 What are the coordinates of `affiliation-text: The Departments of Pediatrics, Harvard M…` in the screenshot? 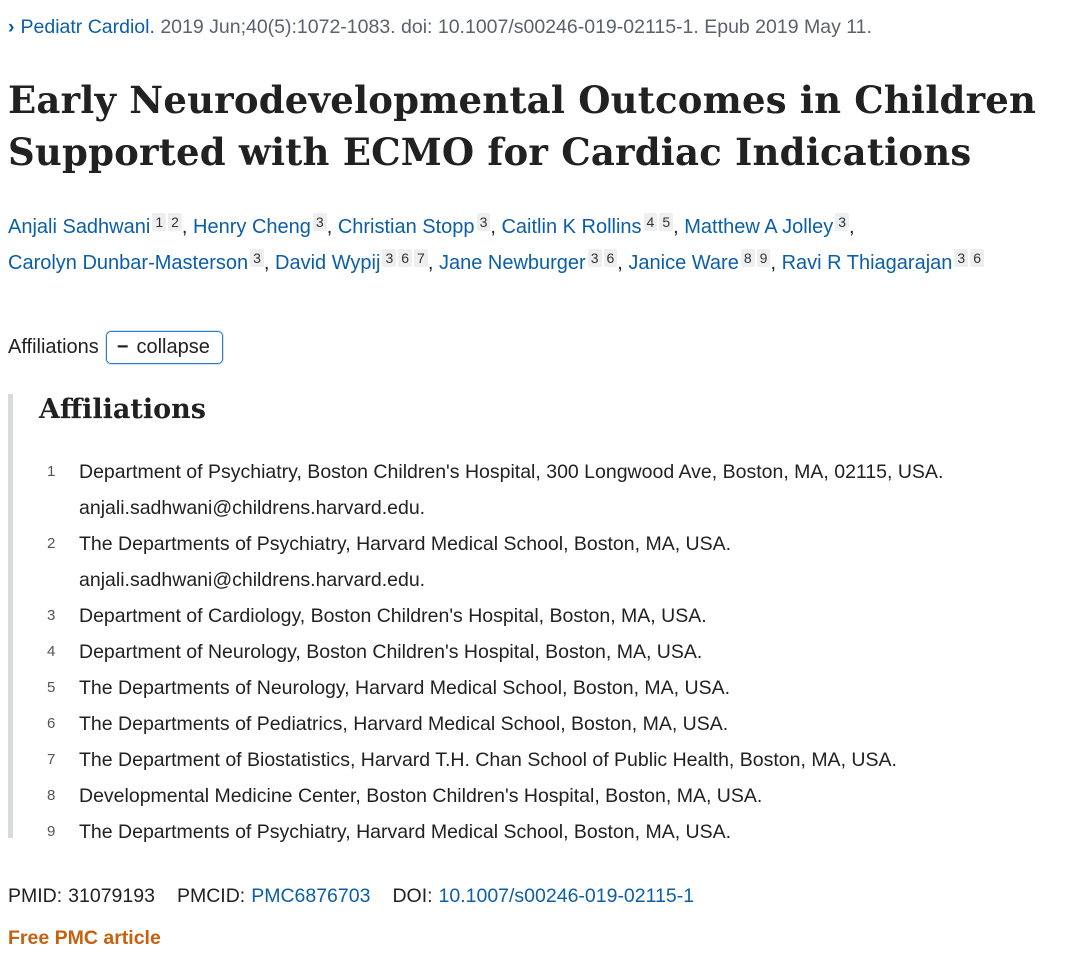 It's located at (404, 724).